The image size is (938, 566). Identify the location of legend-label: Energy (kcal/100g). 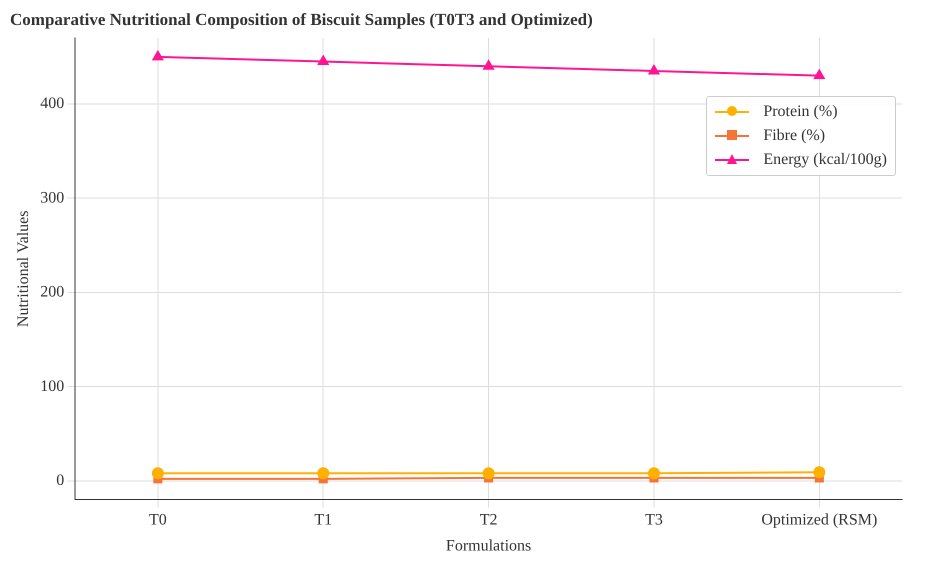
(825, 160).